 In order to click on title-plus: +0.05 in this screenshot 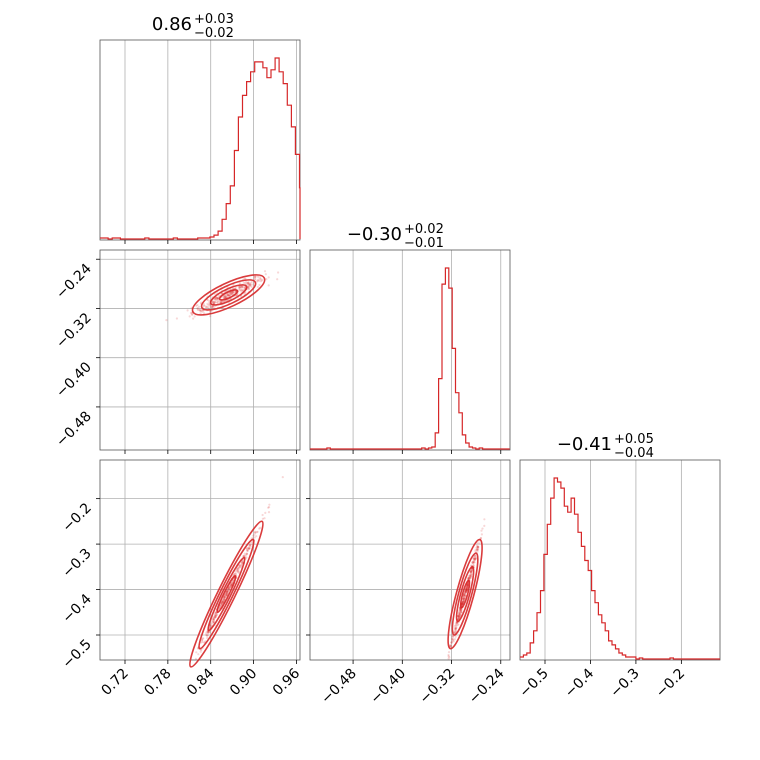, I will do `click(634, 439)`.